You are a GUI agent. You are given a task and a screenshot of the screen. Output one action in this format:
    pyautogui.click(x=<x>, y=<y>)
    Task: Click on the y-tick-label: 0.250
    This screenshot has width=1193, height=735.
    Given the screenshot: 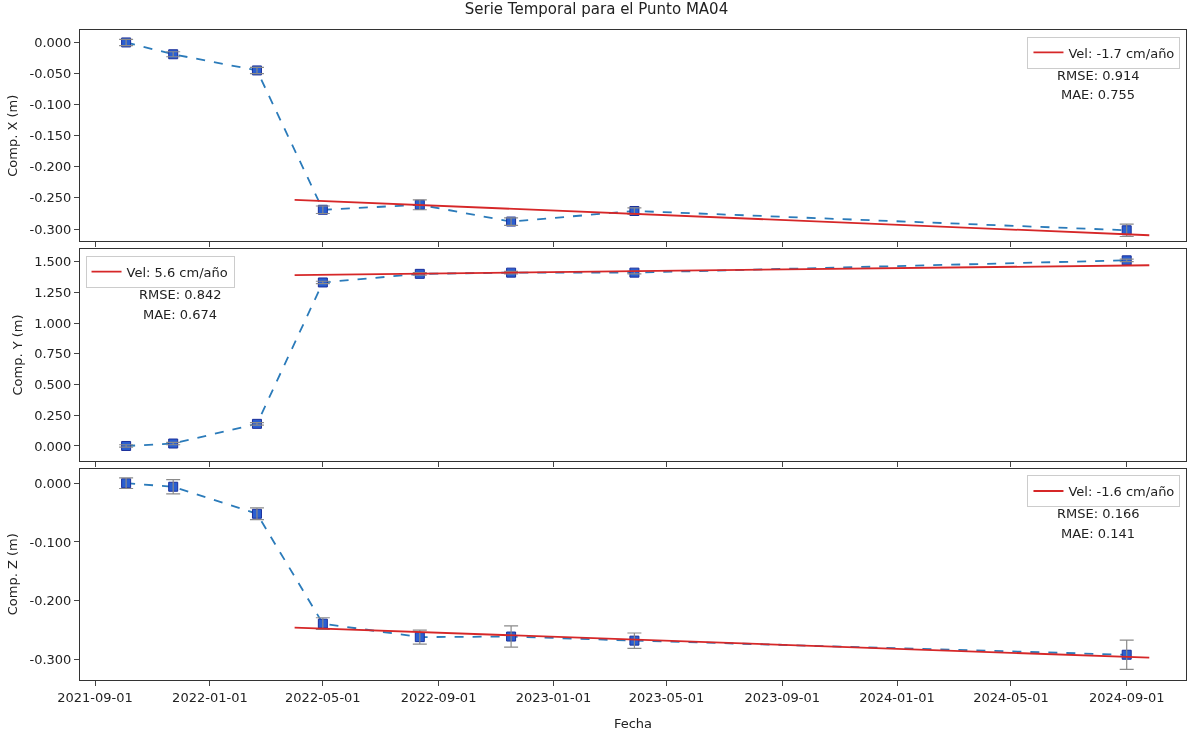 What is the action you would take?
    pyautogui.click(x=53, y=415)
    